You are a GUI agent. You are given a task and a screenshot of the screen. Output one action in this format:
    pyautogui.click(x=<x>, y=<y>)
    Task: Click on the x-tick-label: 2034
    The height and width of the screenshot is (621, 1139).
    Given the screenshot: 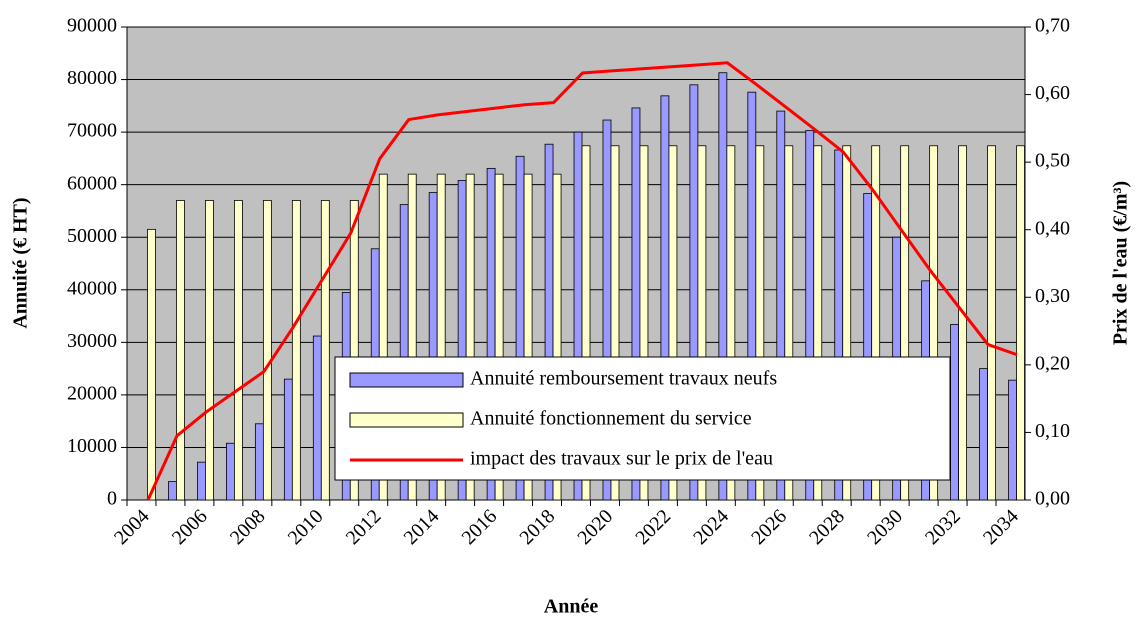 What is the action you would take?
    pyautogui.click(x=1001, y=527)
    